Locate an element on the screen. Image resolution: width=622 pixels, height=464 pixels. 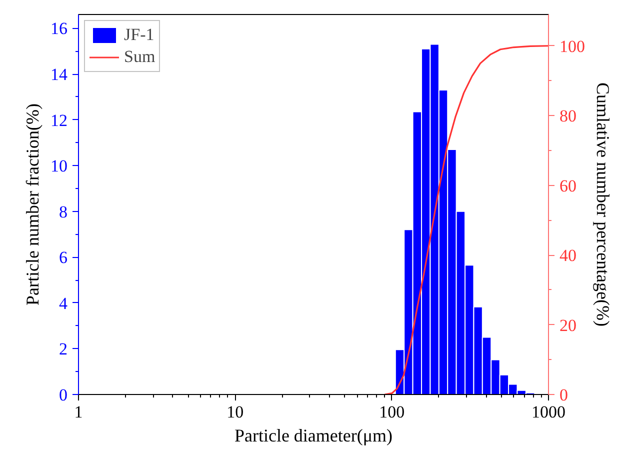
y-tick-label: 4 is located at coordinates (63, 303).